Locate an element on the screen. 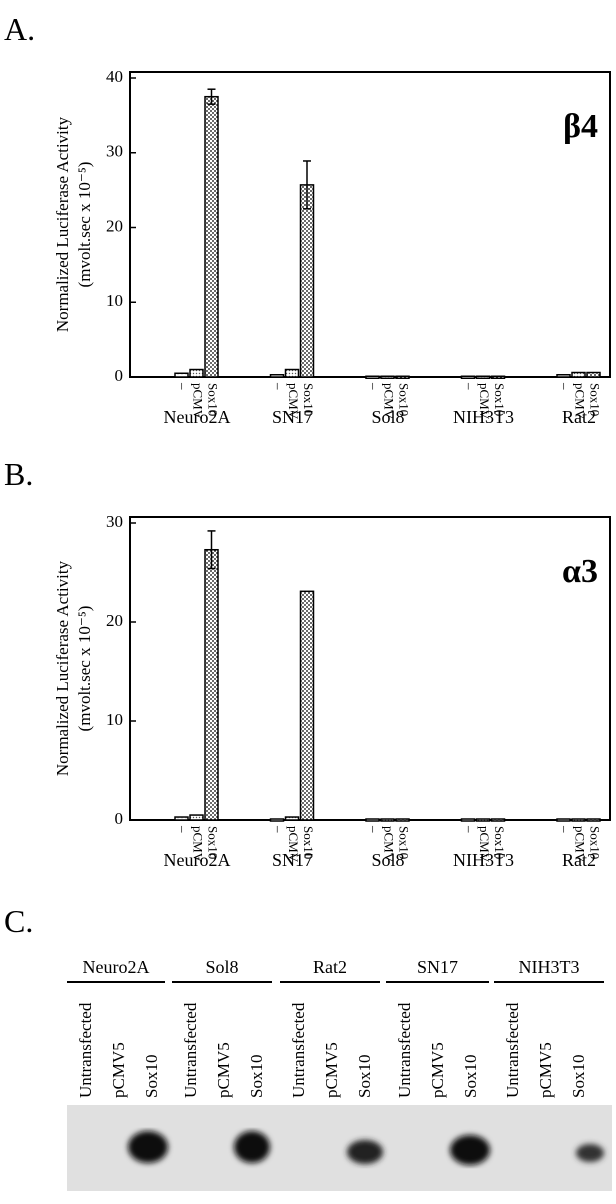 The height and width of the screenshot is (1204, 616). group-label: Neuro2A is located at coordinates (197, 417).